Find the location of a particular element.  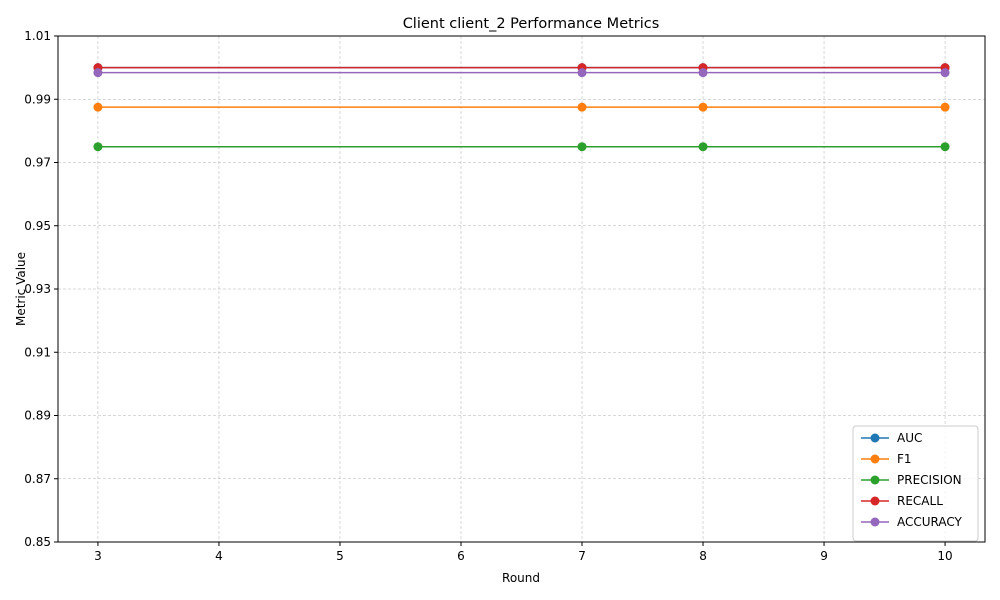

y-tick-label: 0.89 is located at coordinates (37, 416).